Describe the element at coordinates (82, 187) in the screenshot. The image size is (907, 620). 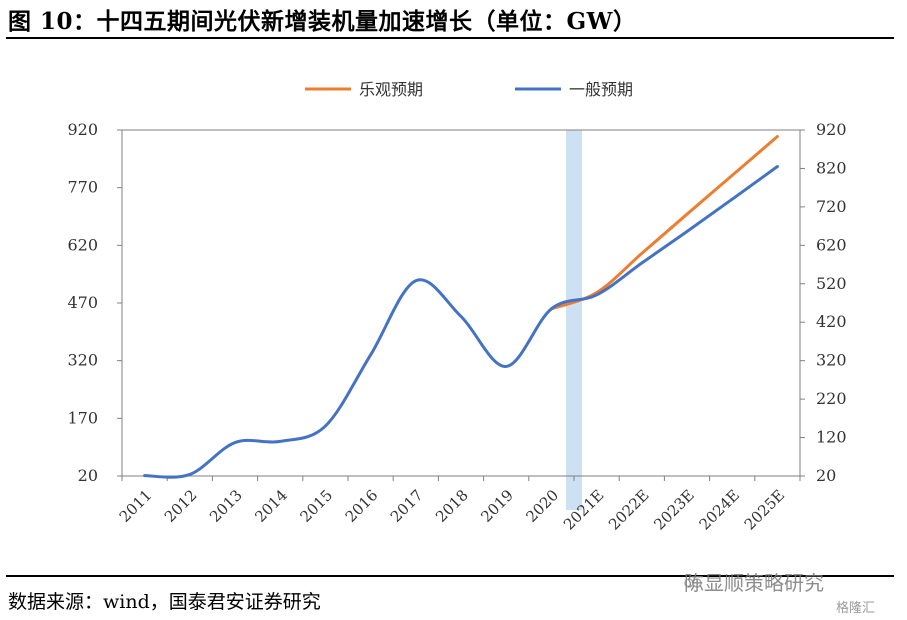
I see `left-tick-label: 770` at that location.